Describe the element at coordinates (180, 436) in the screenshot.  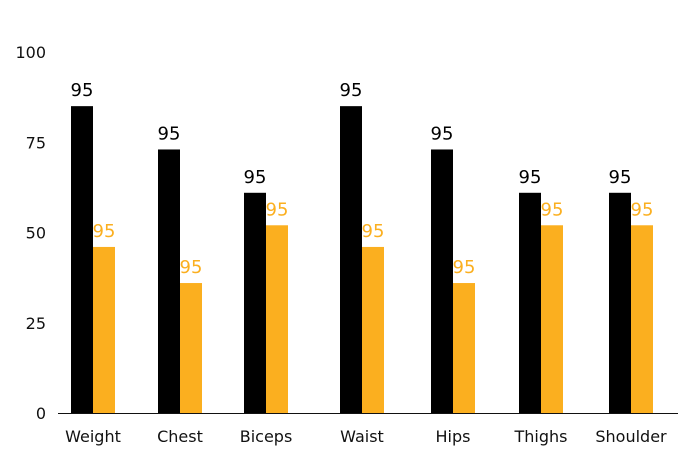
I see `x-tick-label: Chest` at that location.